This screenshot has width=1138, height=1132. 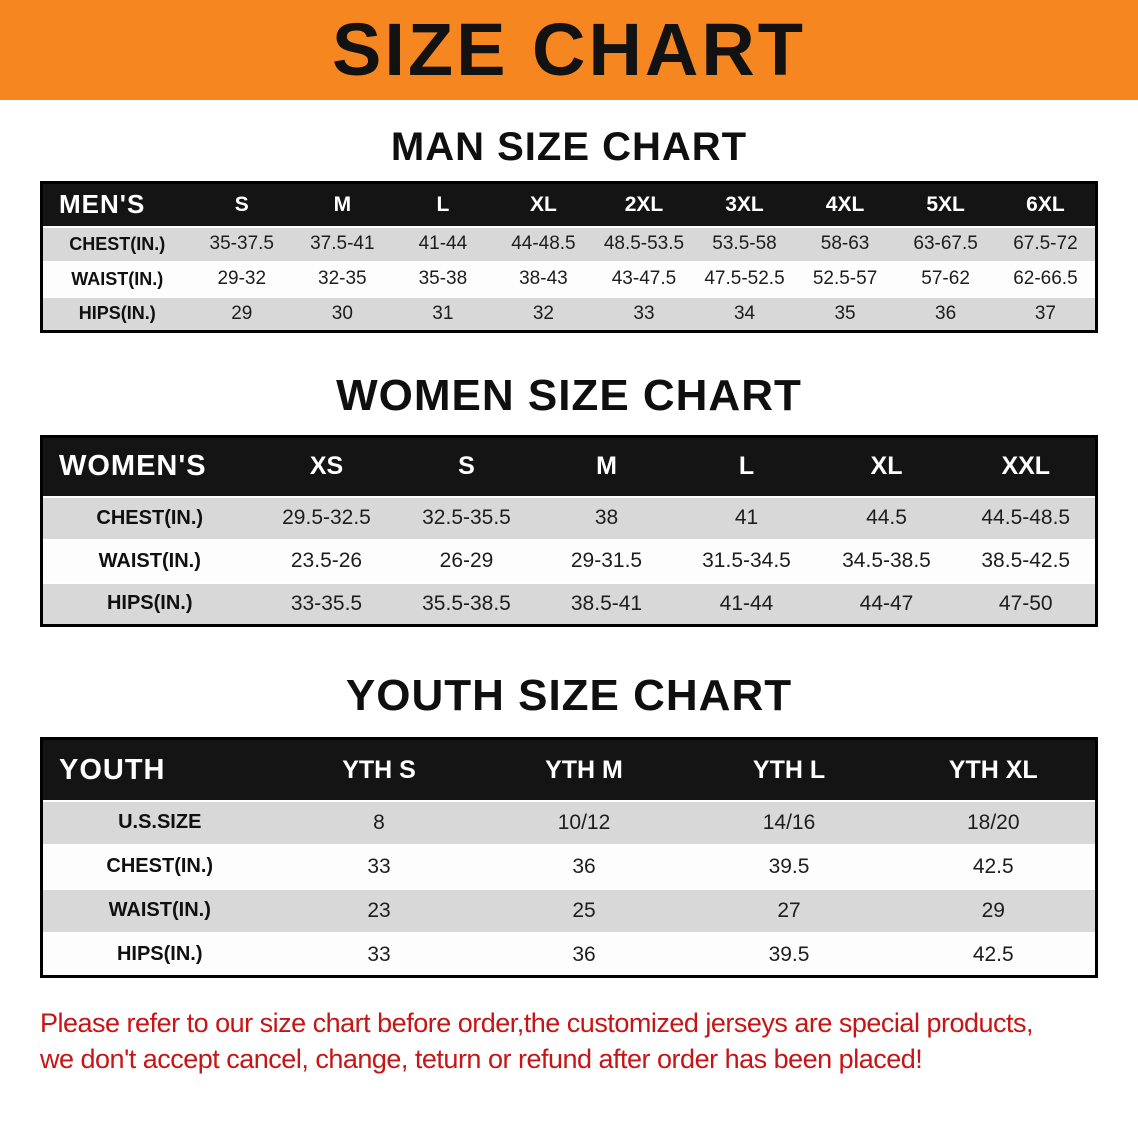 What do you see at coordinates (789, 769) in the screenshot?
I see `size-header-cell: YTH L` at bounding box center [789, 769].